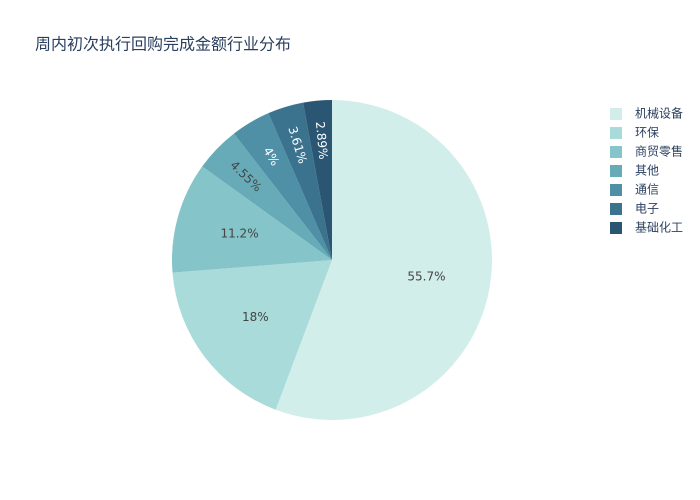 Image resolution: width=700 pixels, height=500 pixels. What do you see at coordinates (659, 113) in the screenshot?
I see `legend-label: 机械设备` at bounding box center [659, 113].